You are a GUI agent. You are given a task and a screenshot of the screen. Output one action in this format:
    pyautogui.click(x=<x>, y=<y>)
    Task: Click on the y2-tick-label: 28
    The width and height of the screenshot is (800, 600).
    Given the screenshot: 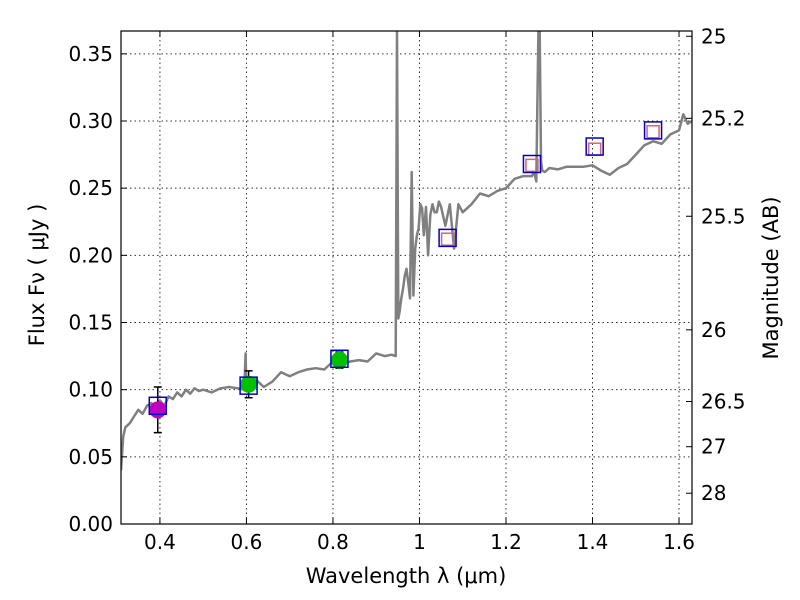 What is the action you would take?
    pyautogui.click(x=713, y=493)
    